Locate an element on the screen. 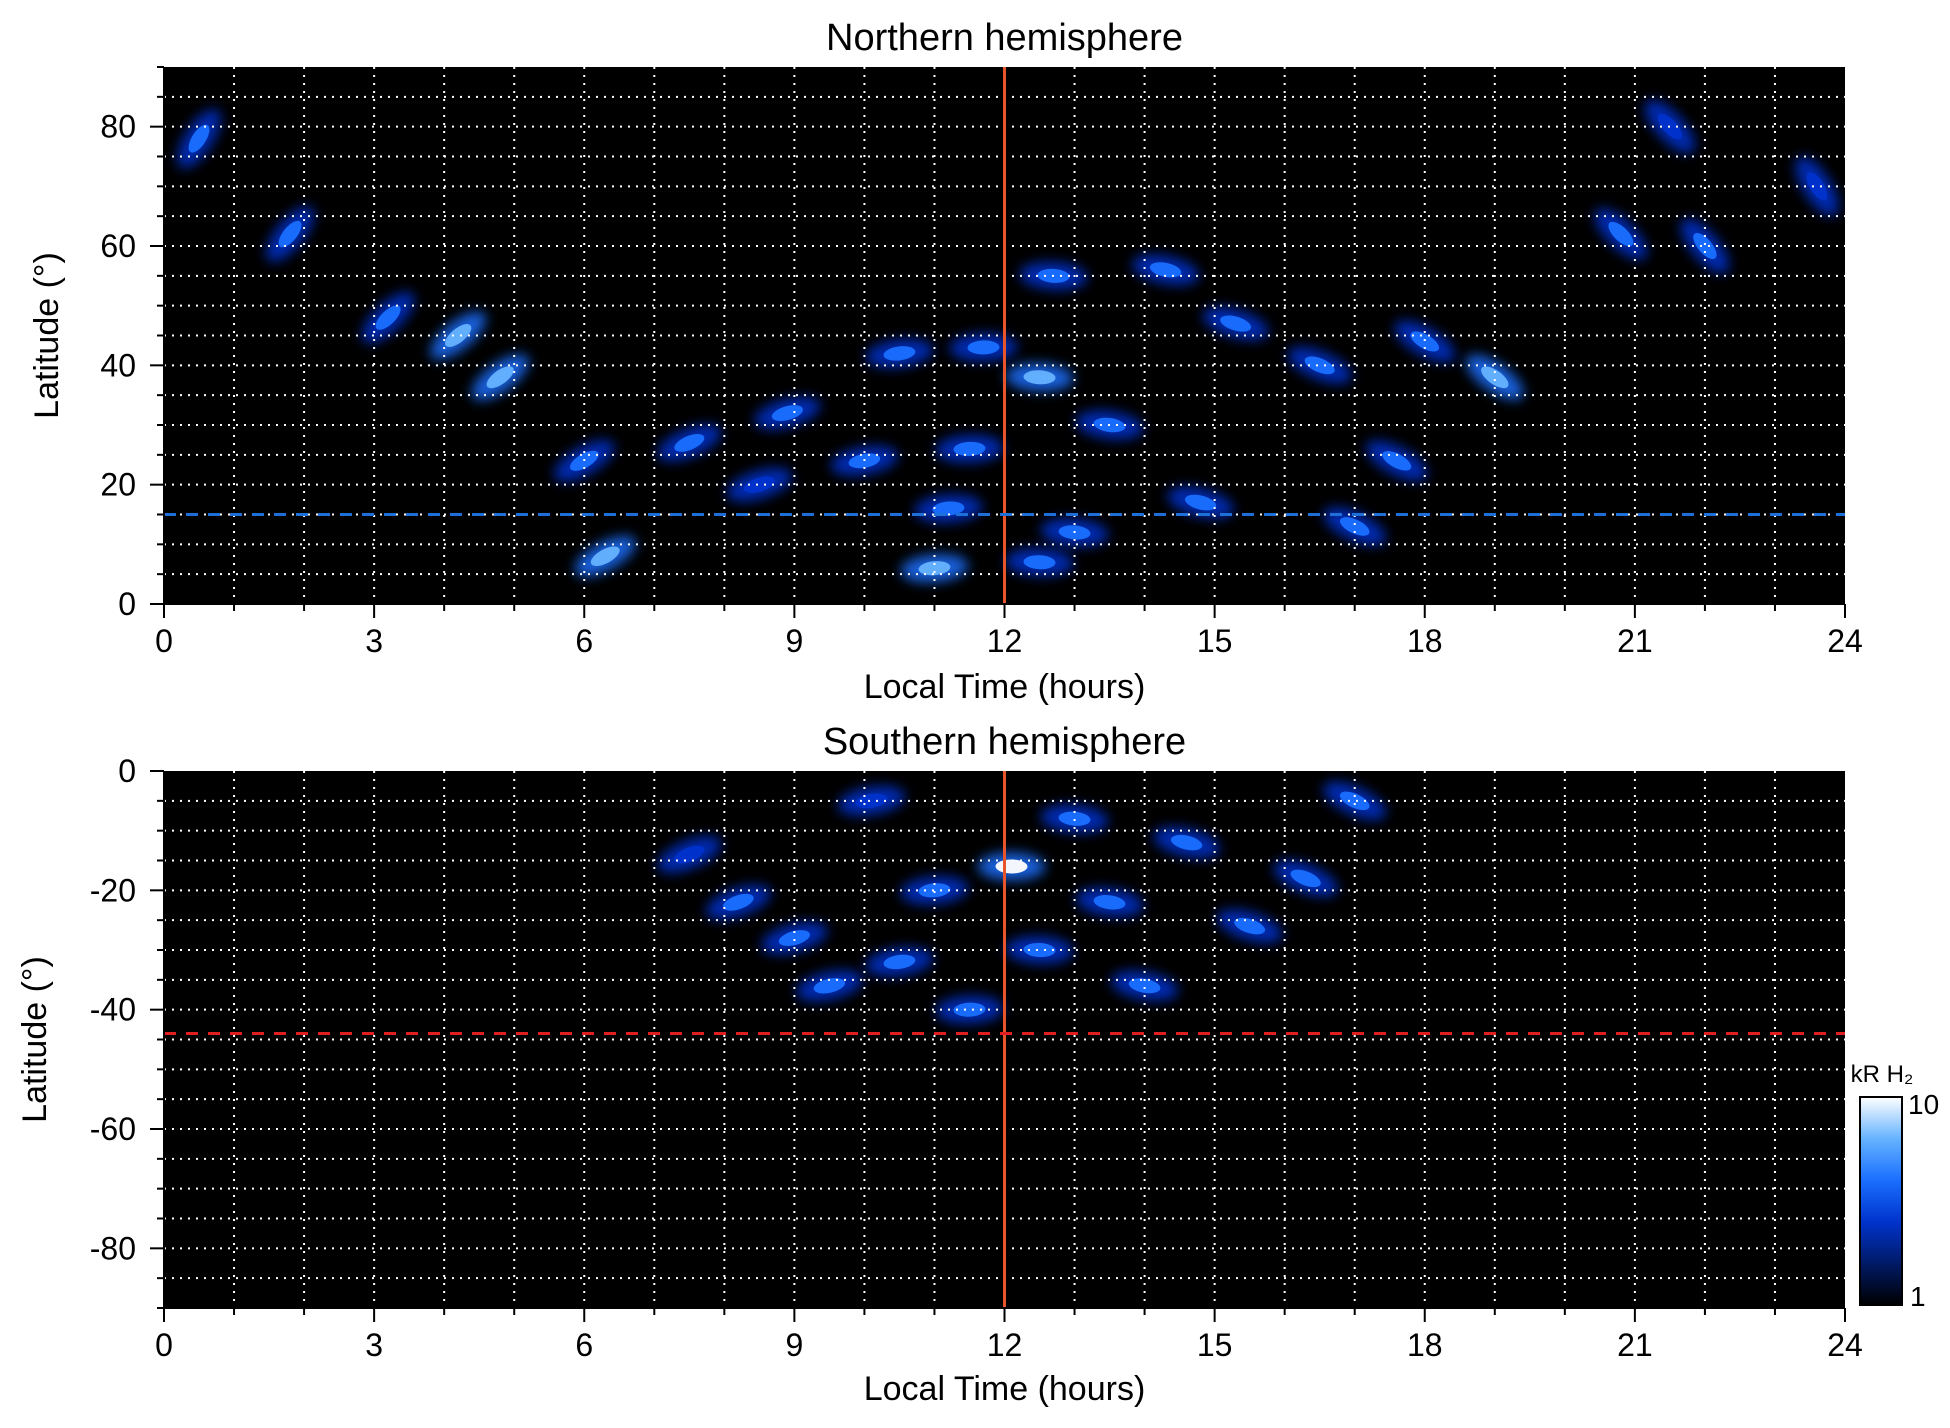 This screenshot has width=1950, height=1428. x-tick-label: 18 is located at coordinates (1425, 641).